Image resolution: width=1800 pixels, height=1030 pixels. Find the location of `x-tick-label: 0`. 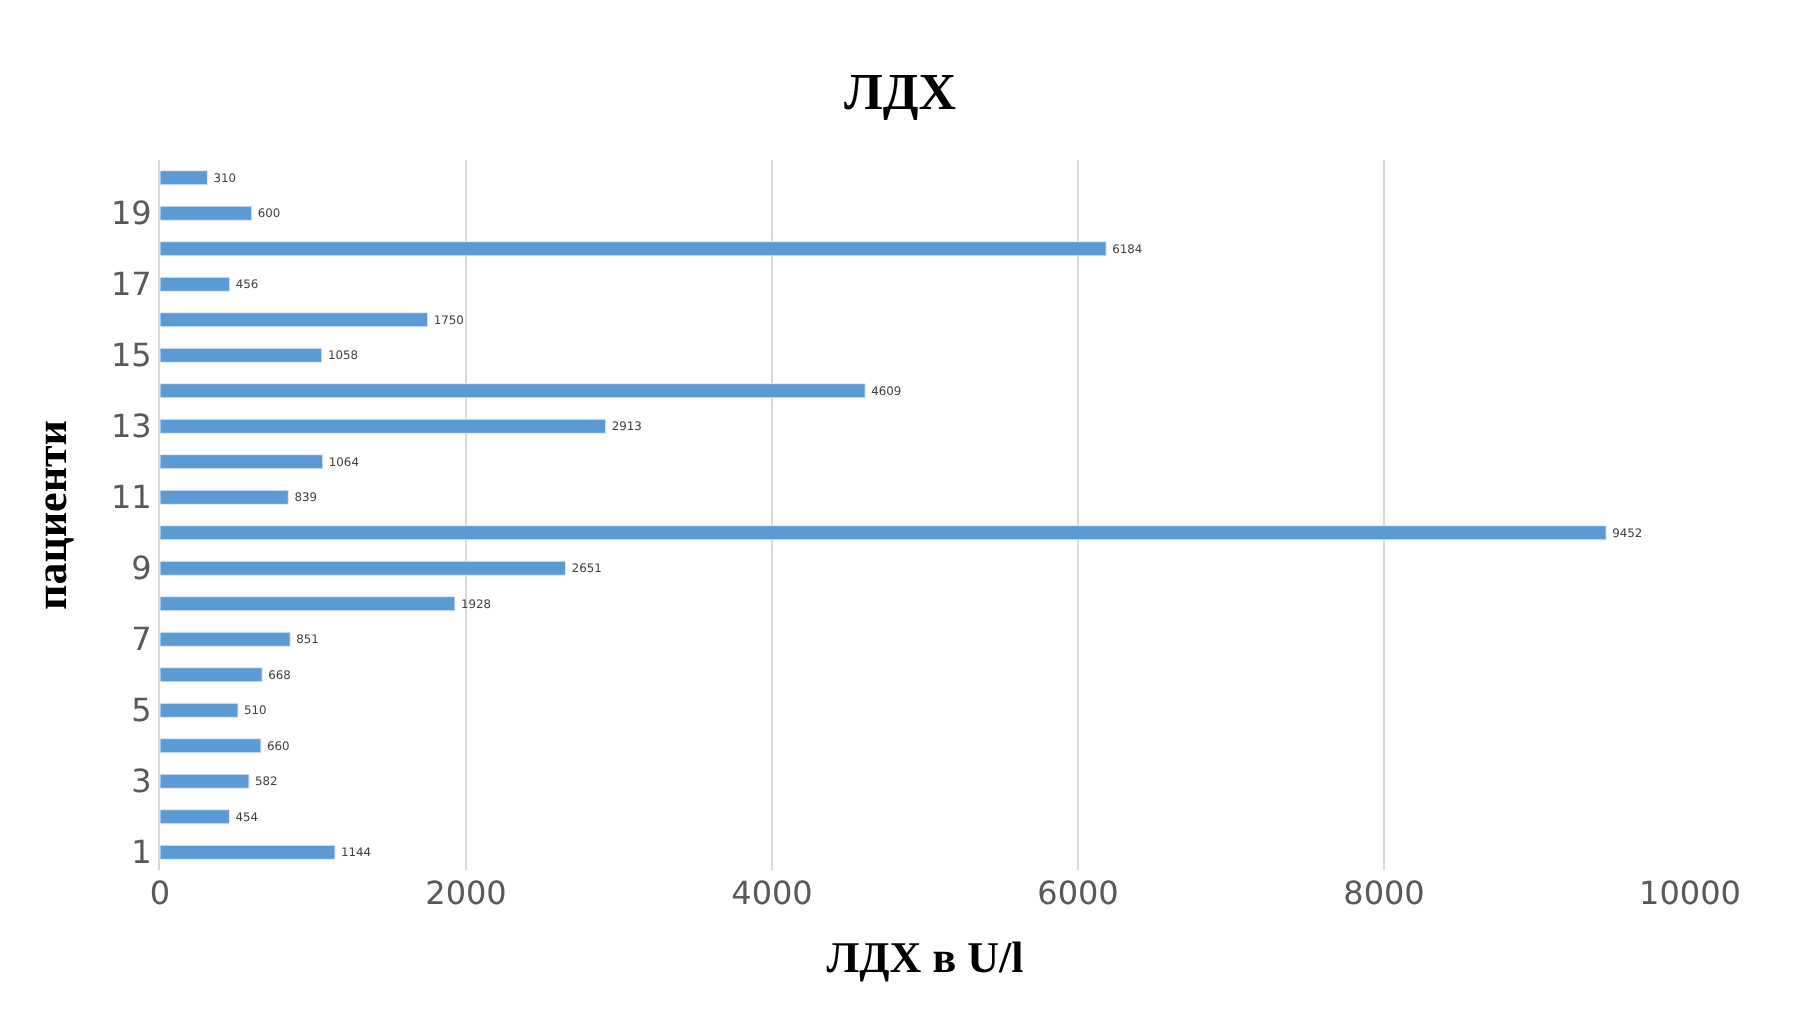

x-tick-label: 0 is located at coordinates (160, 893).